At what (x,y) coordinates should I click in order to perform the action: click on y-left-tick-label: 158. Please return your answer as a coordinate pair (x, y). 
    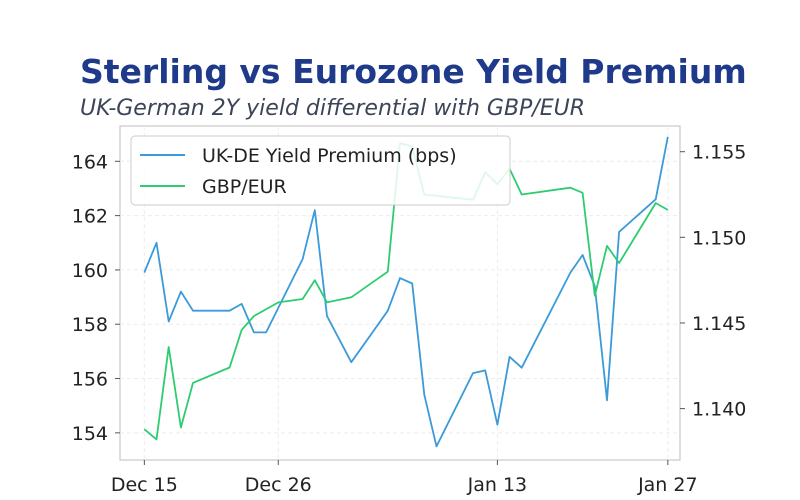
    Looking at the image, I should click on (90, 325).